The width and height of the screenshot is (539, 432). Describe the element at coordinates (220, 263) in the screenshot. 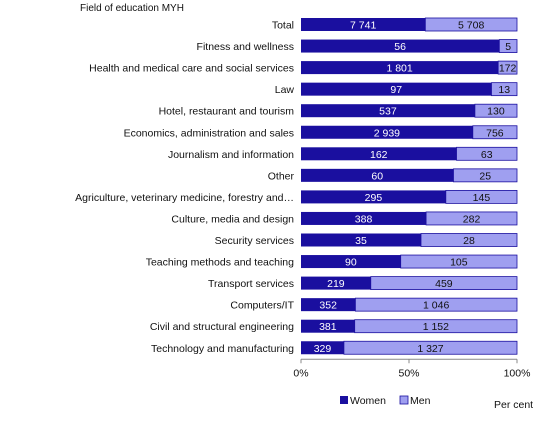

I see `category-label: Teaching methods and teaching` at that location.